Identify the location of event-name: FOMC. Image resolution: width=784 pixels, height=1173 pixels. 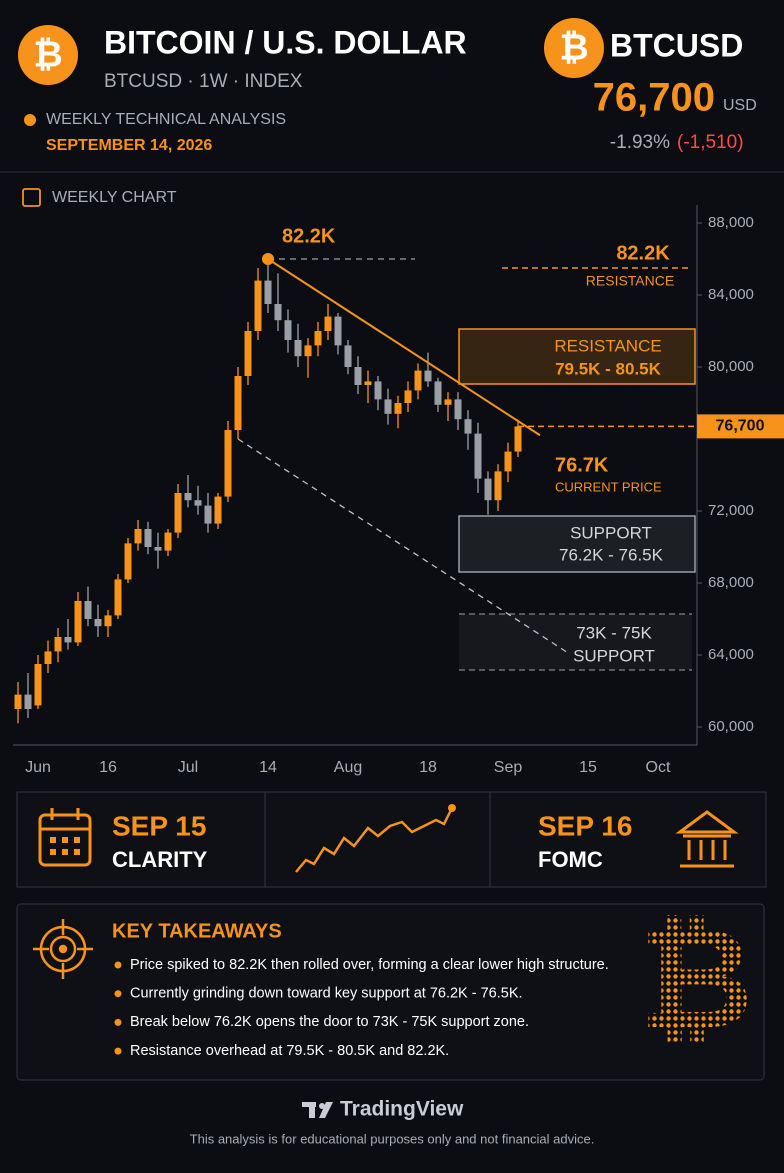
(570, 859).